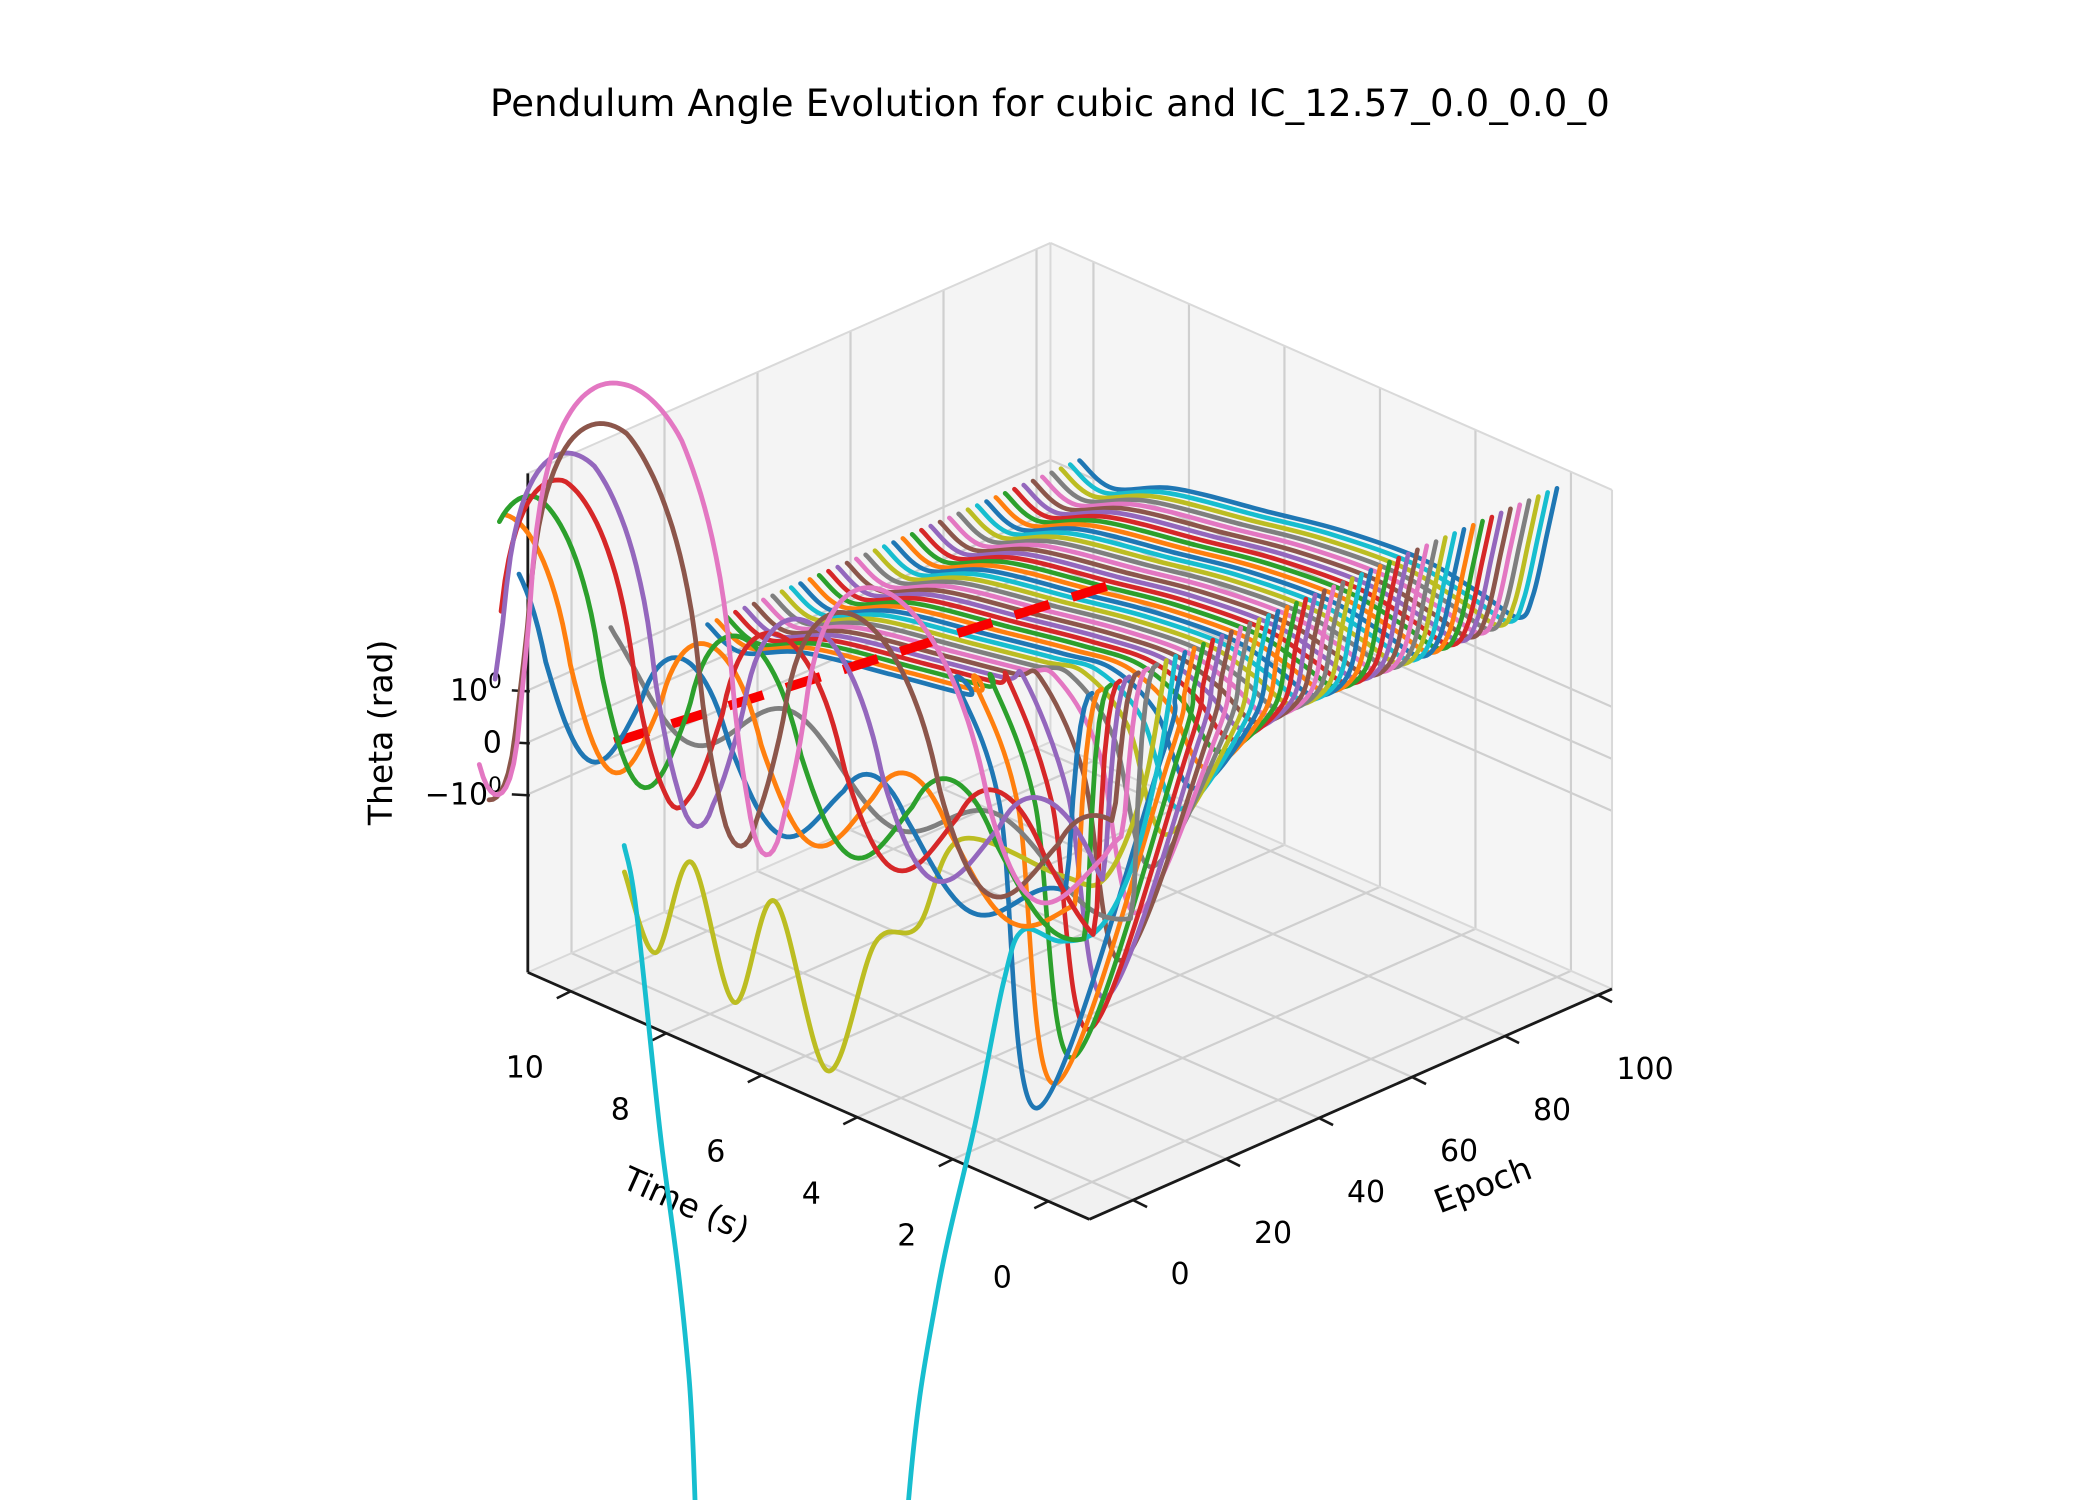 This screenshot has width=2100, height=1500. What do you see at coordinates (906, 1235) in the screenshot?
I see `time-tick-label: 2` at bounding box center [906, 1235].